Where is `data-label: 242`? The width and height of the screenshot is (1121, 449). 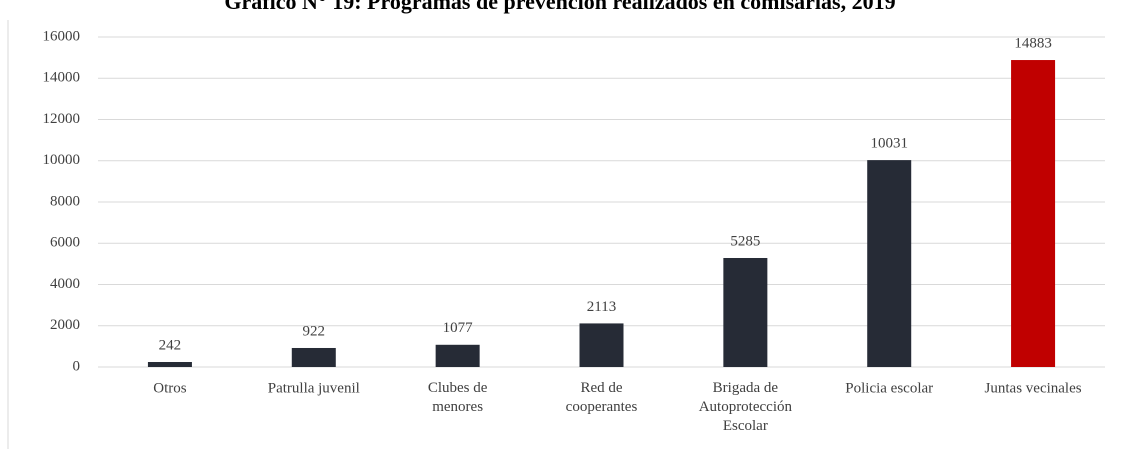
data-label: 242 is located at coordinates (170, 345).